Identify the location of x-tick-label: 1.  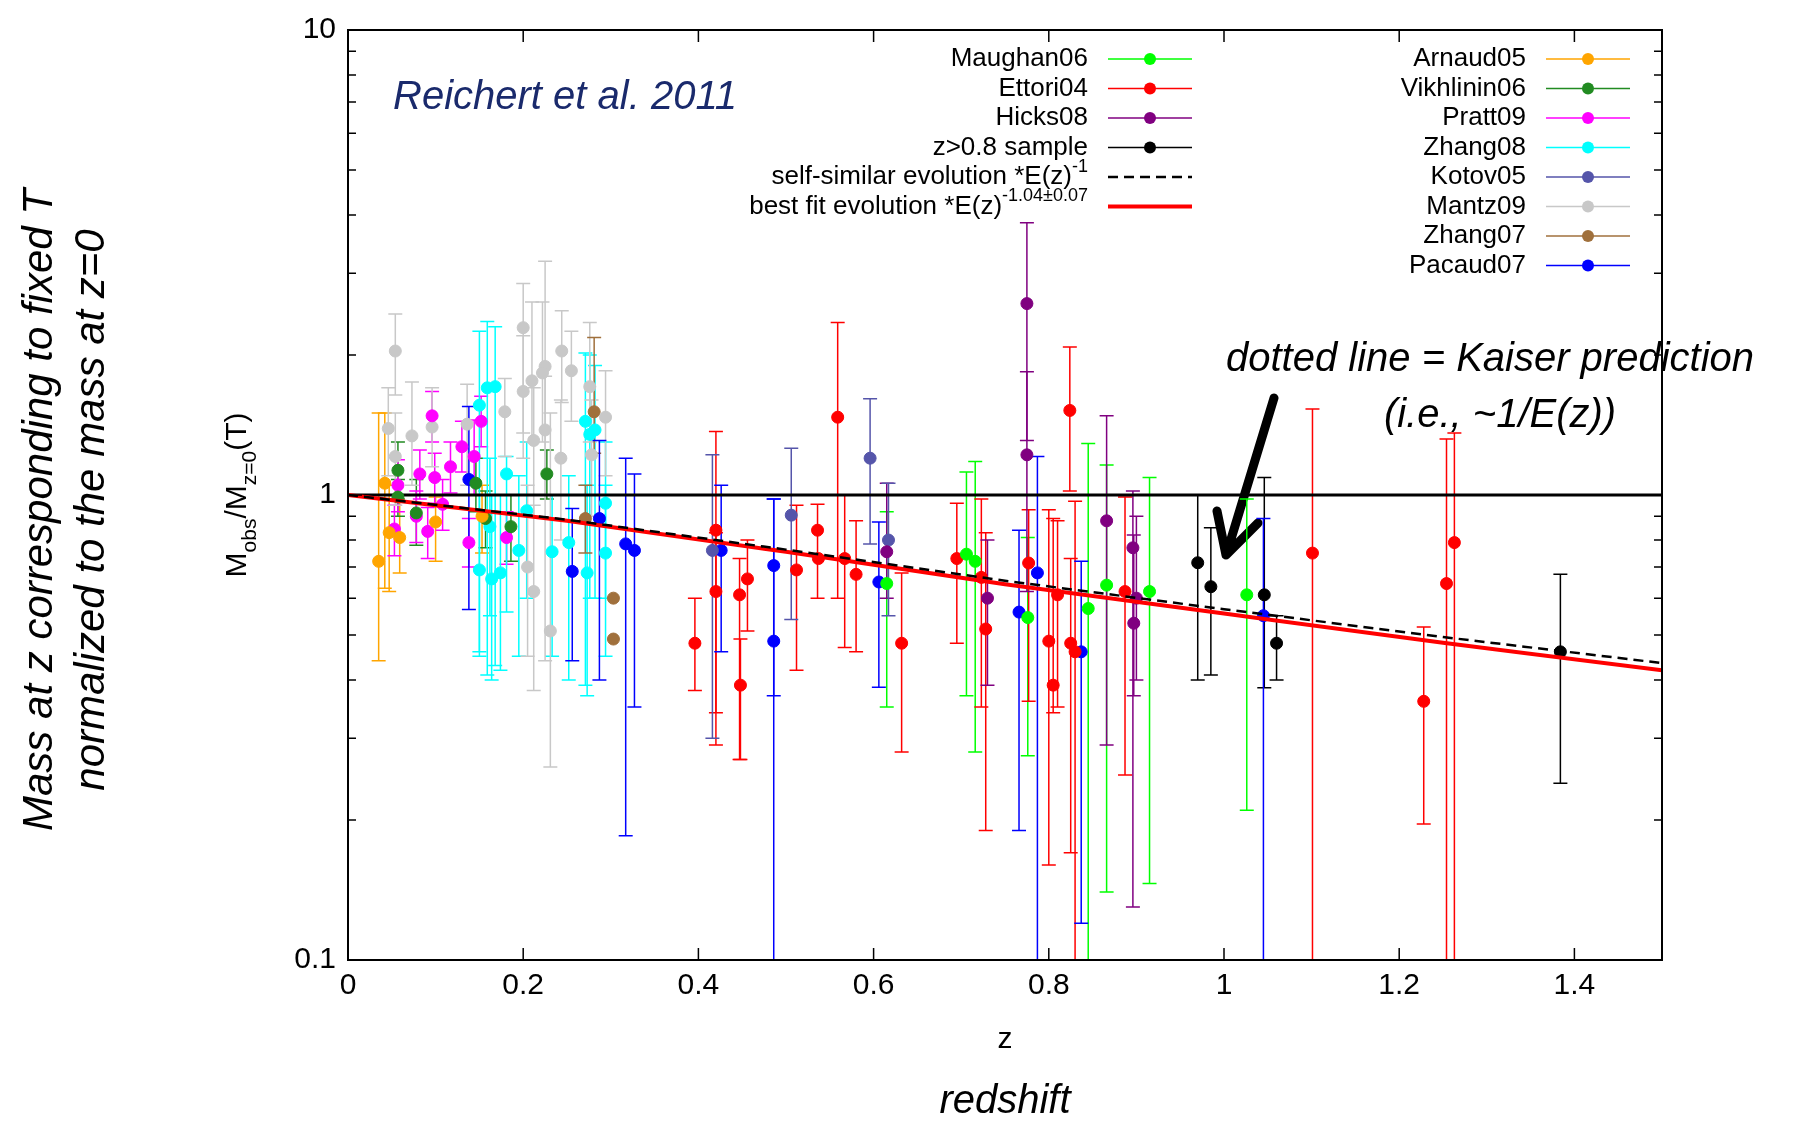
(1224, 984).